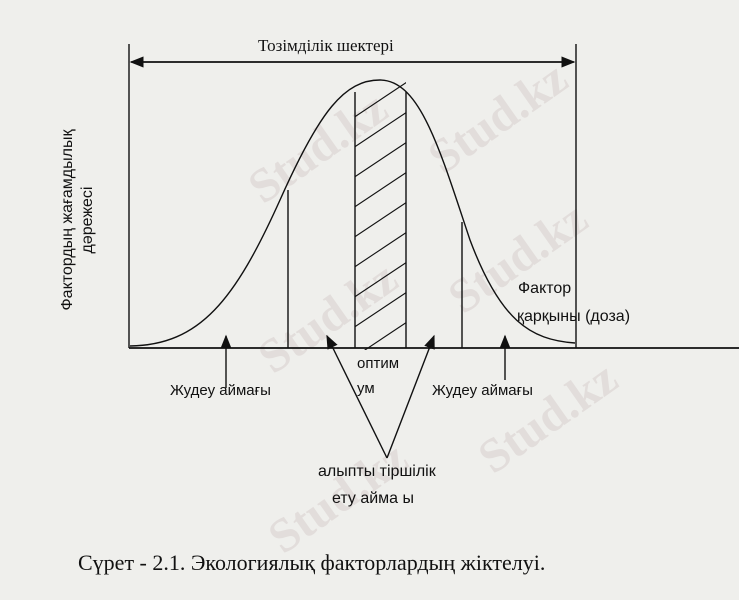 The height and width of the screenshot is (600, 739). I want to click on y-axis-label-line1: Фактордың жағамдылық, so click(67, 220).